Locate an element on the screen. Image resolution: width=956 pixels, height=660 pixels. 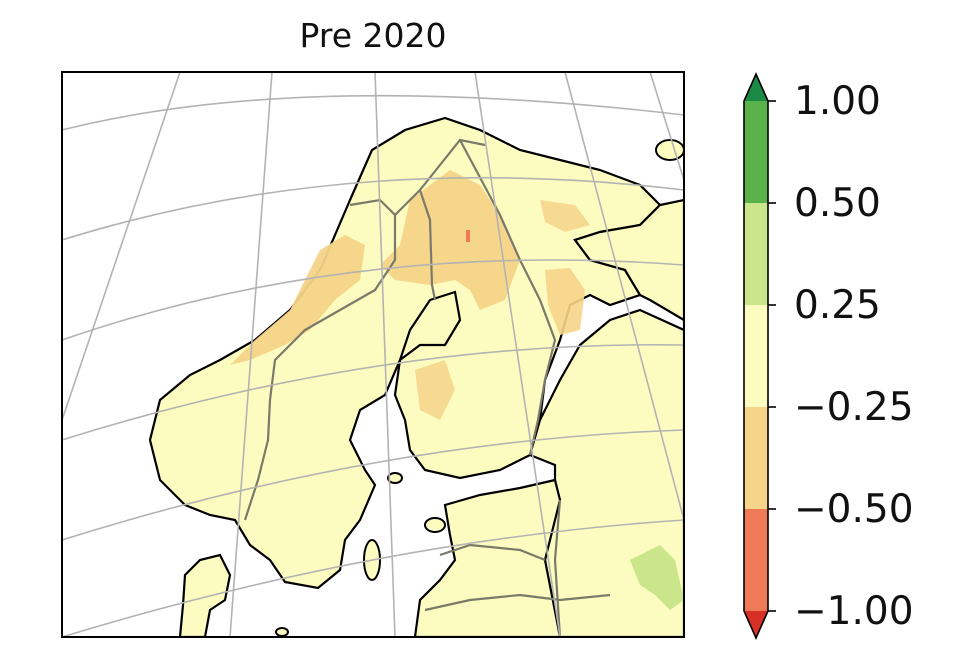
colorbar-tick-label-3: 0.25 is located at coordinates (837, 305).